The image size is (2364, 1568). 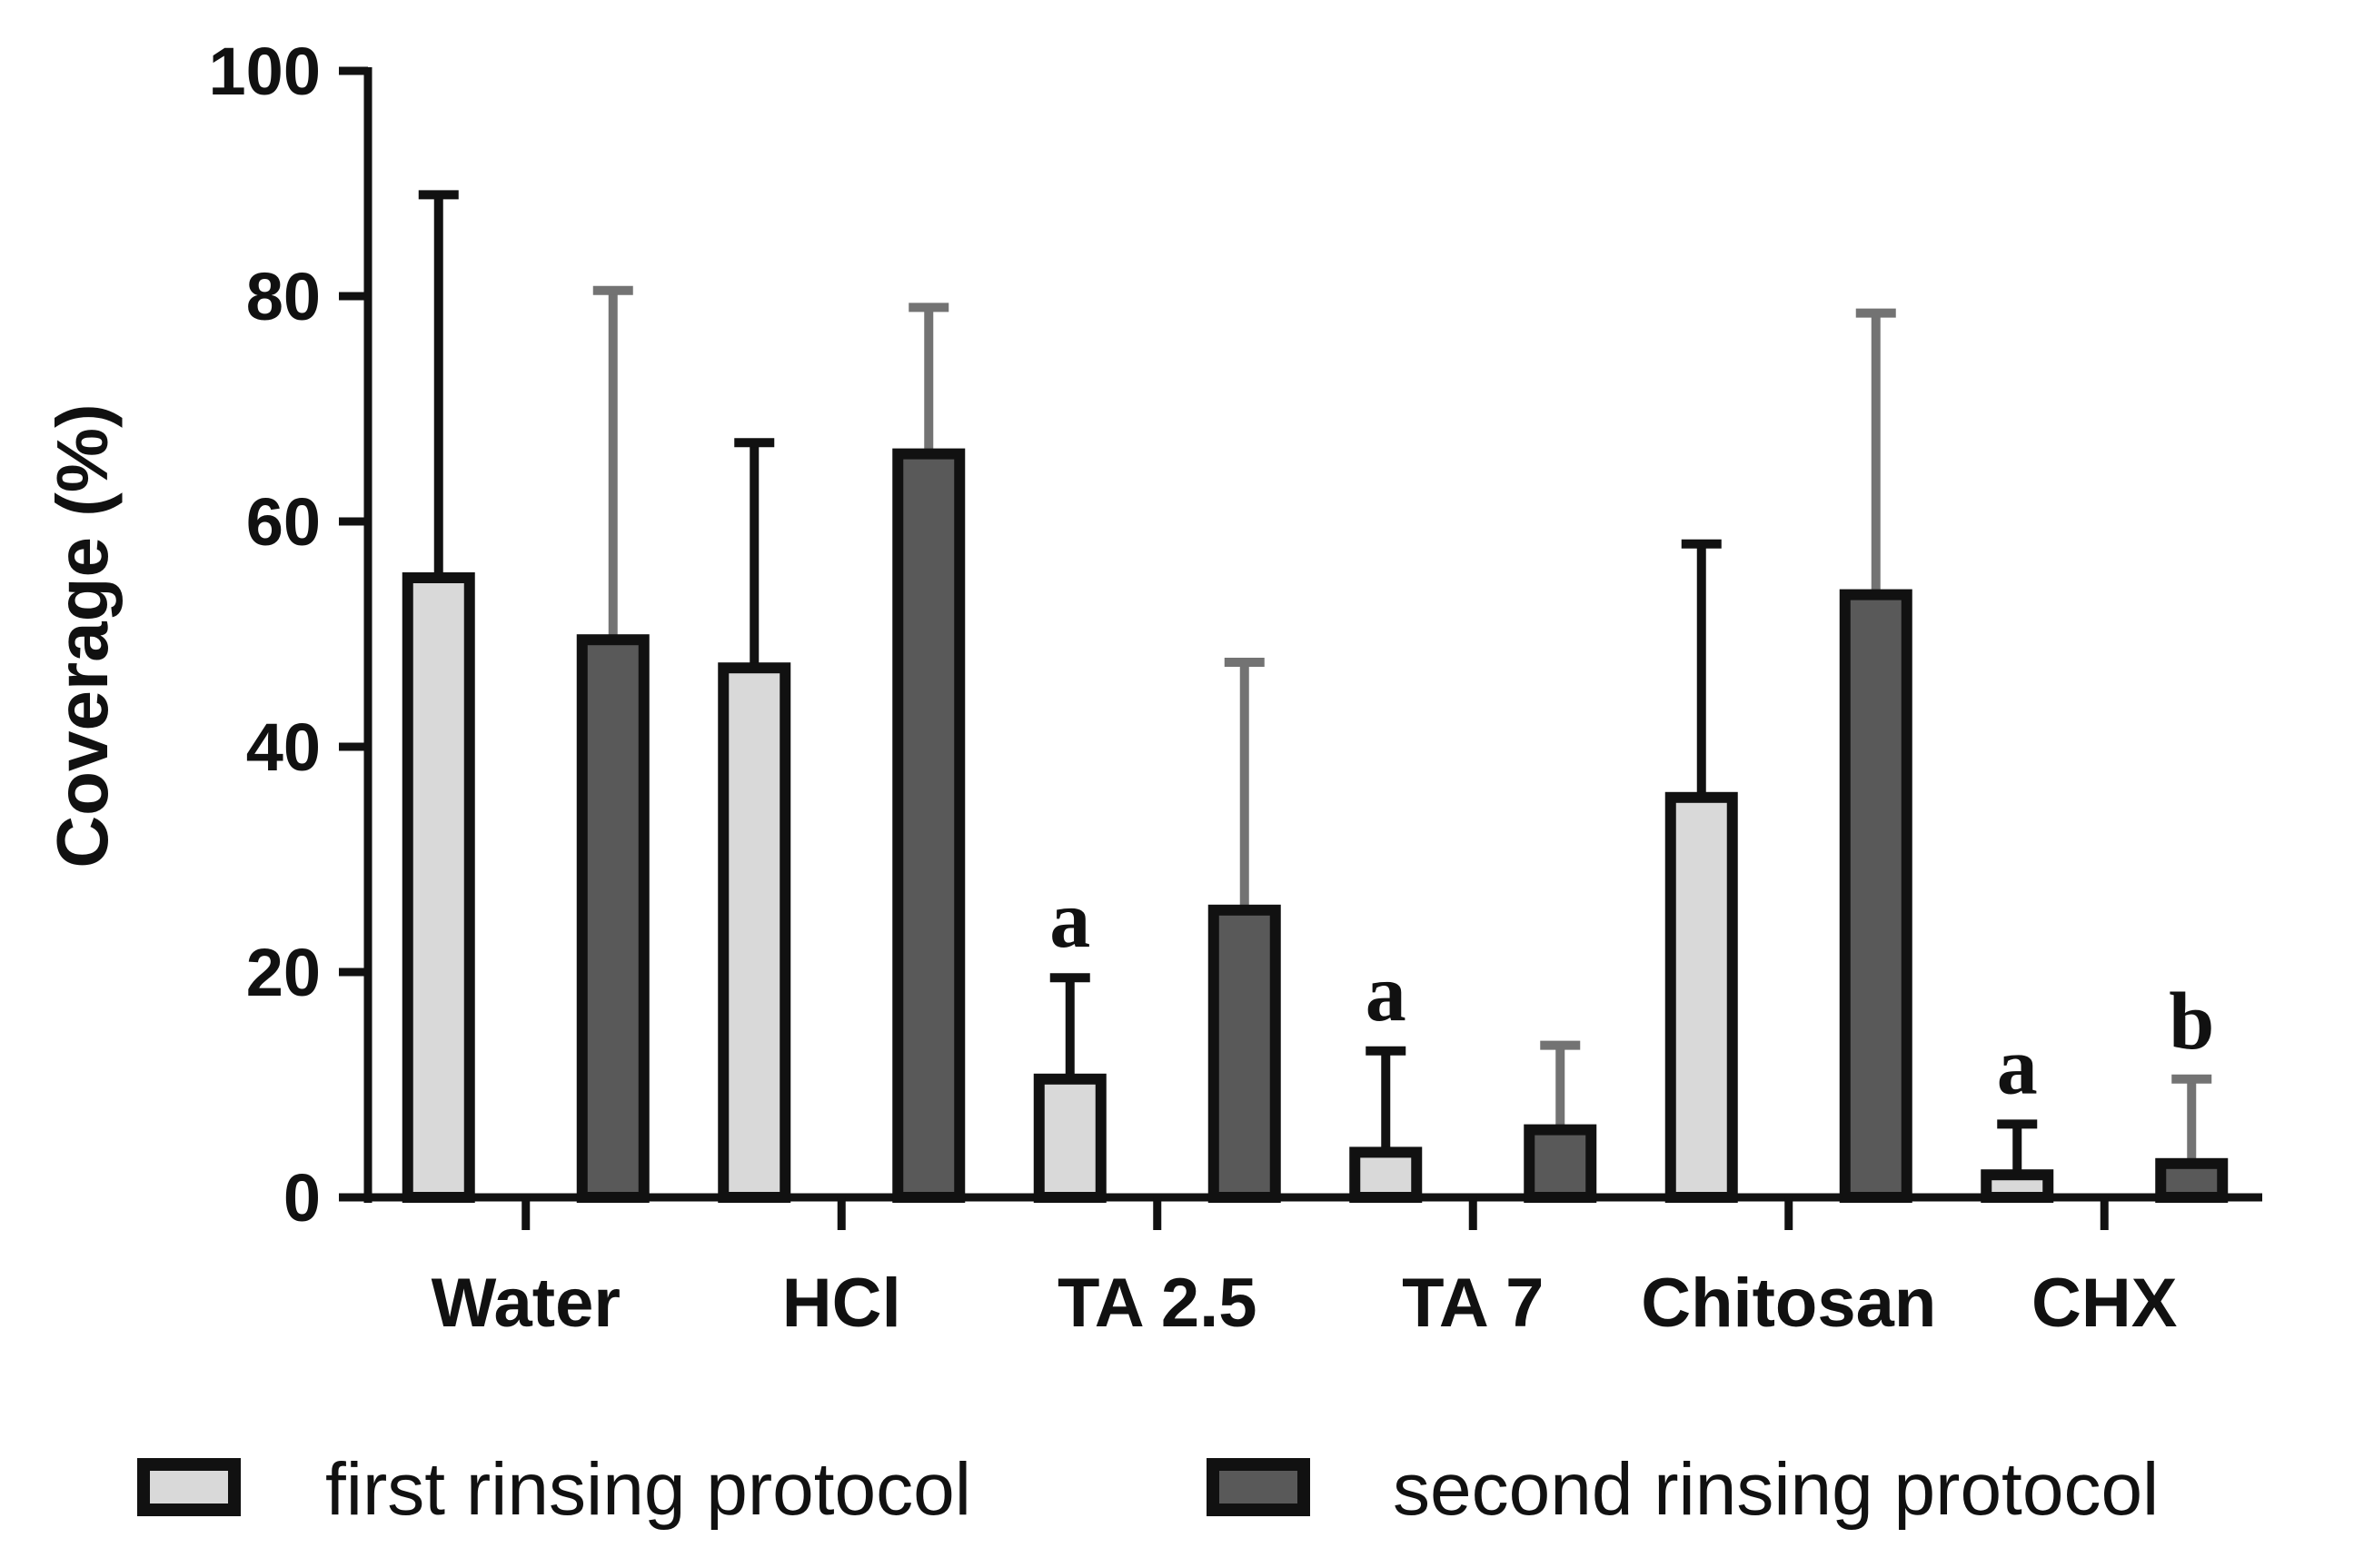 I want to click on x-tick-label-ta-2-5: TA 2.5, so click(x=1157, y=1303).